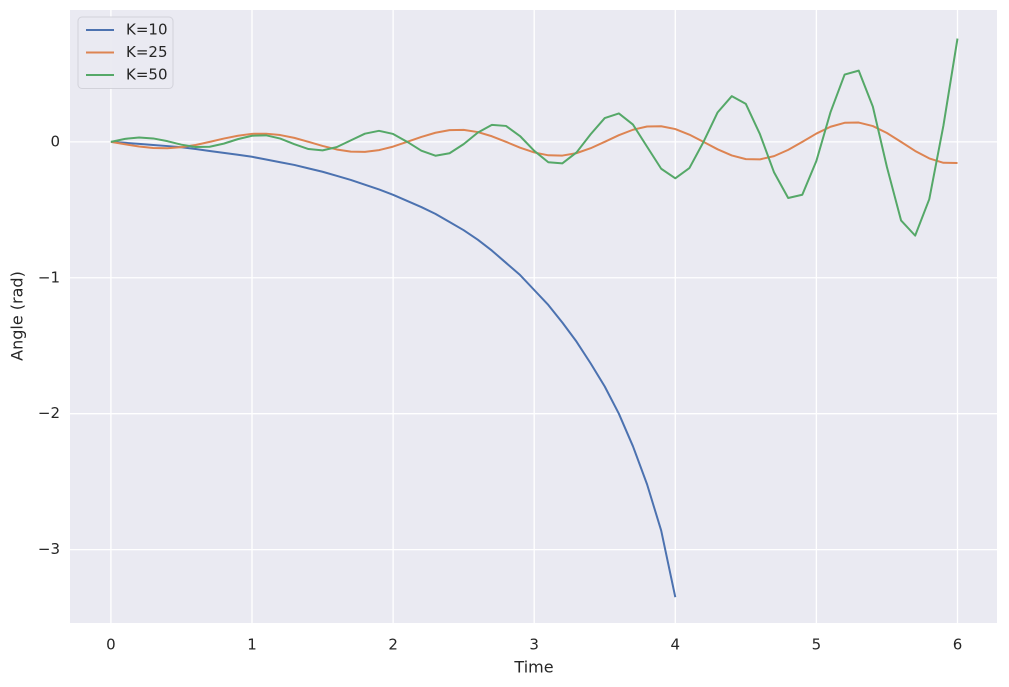 This screenshot has width=1009, height=687. Describe the element at coordinates (147, 52) in the screenshot. I see `legend-label: K=25` at that location.